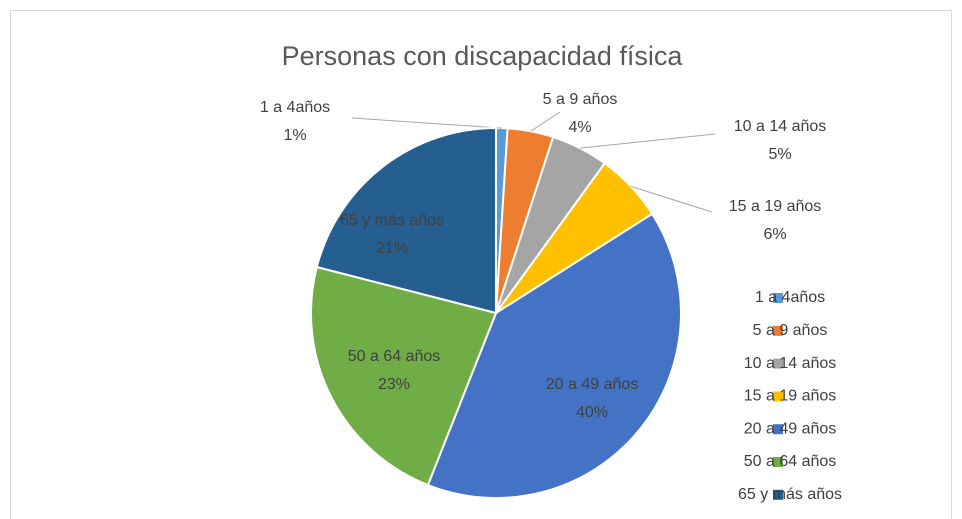  Describe the element at coordinates (790, 363) in the screenshot. I see `legend-label: 10 a 14 años` at that location.